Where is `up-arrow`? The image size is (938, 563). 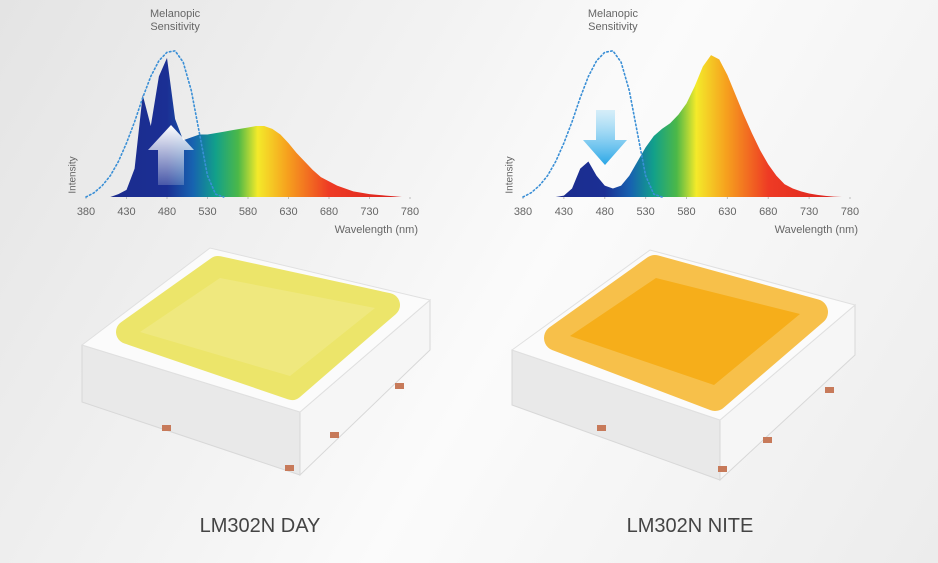
up-arrow is located at coordinates (171, 155).